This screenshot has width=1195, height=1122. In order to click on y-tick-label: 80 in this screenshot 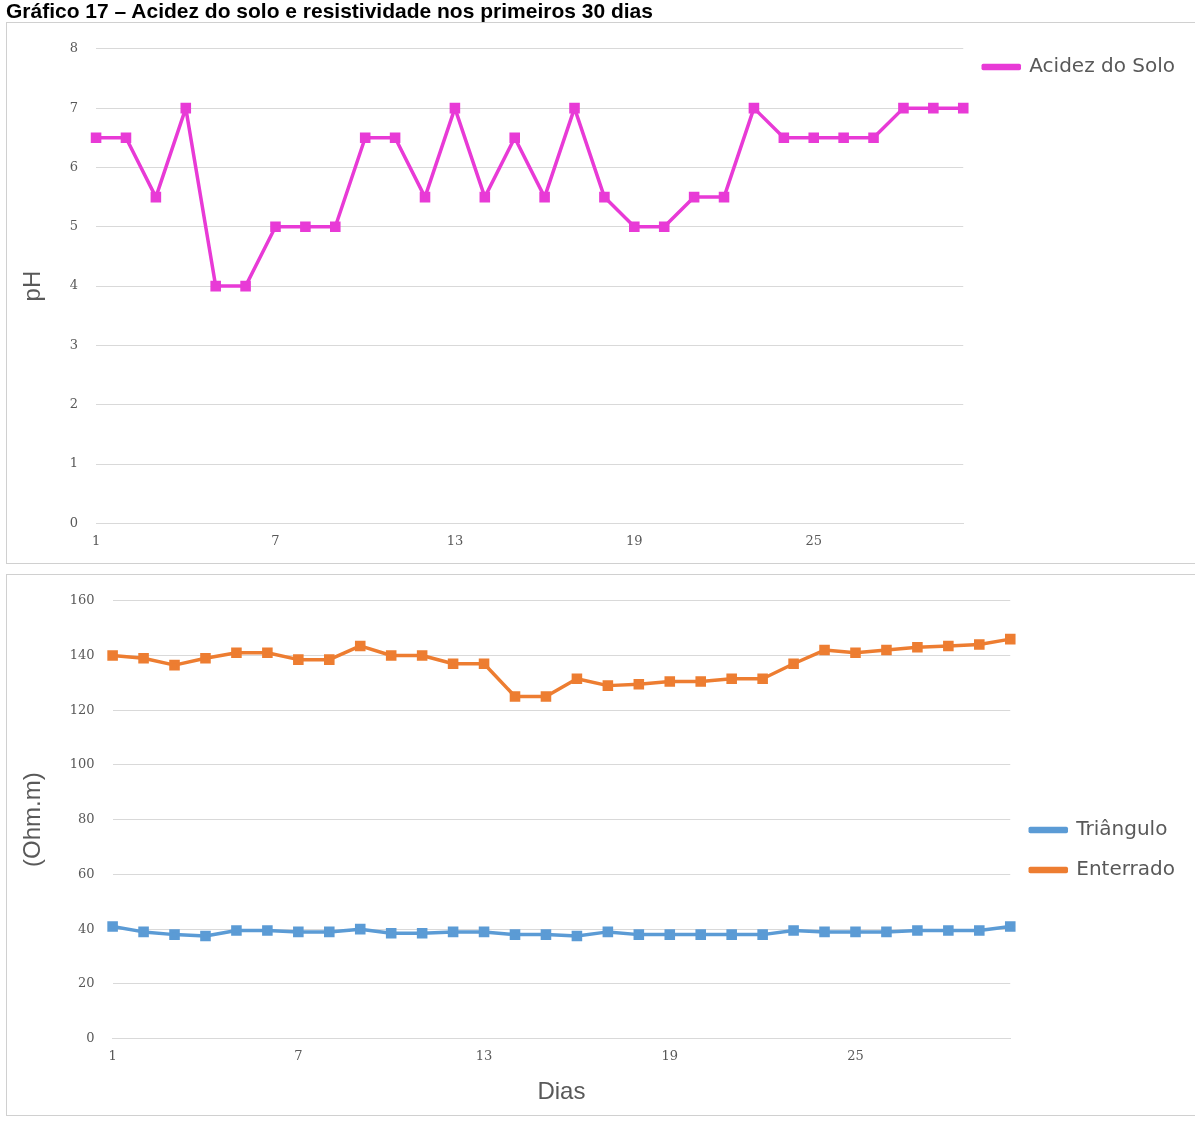, I will do `click(86, 819)`.